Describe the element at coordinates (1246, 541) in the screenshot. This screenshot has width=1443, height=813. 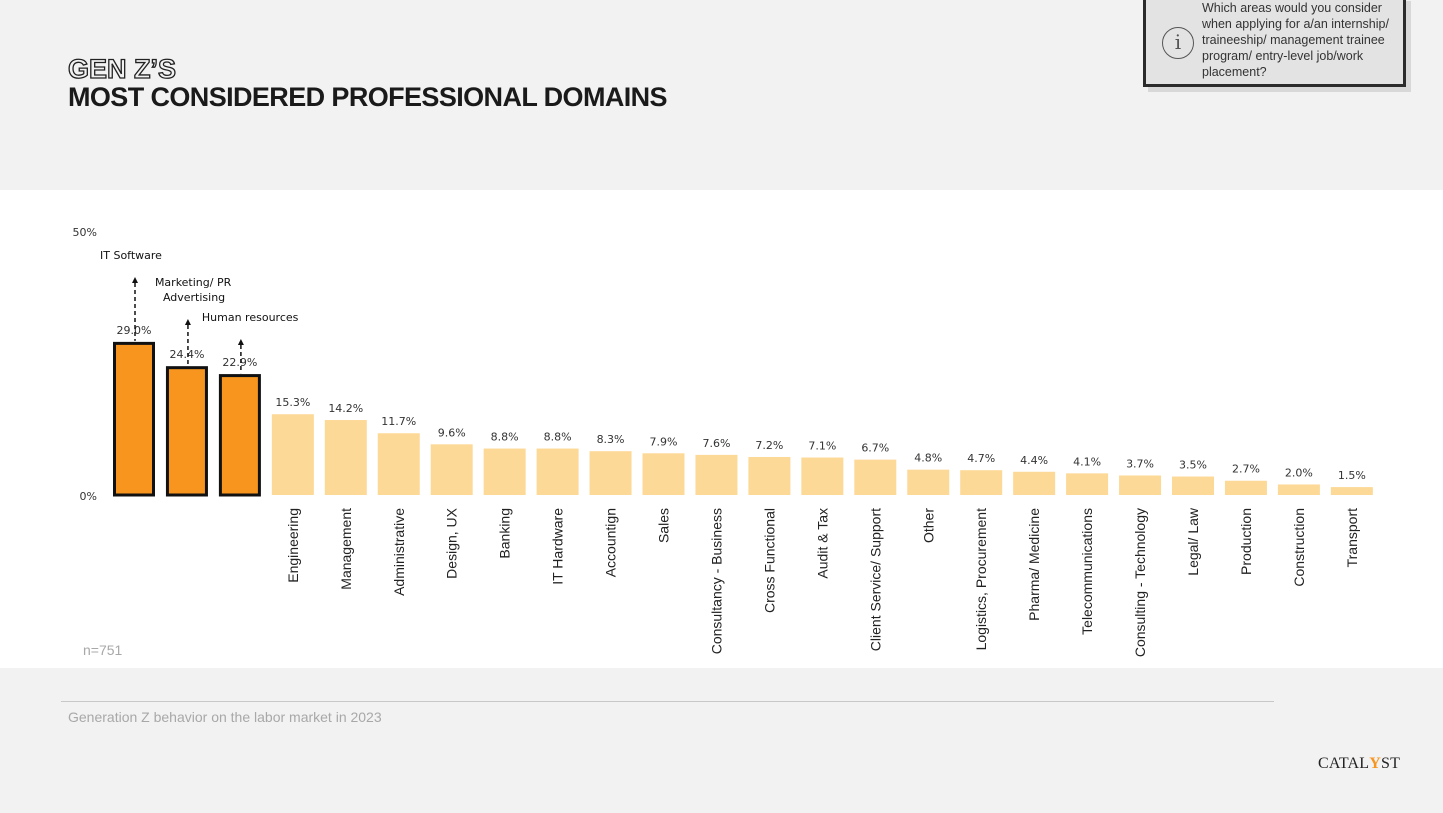
I see `category-label: Production` at that location.